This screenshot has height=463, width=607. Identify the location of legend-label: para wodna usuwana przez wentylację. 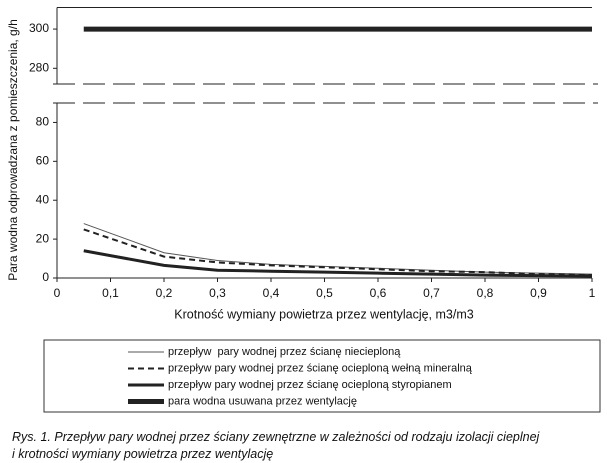
(262, 401).